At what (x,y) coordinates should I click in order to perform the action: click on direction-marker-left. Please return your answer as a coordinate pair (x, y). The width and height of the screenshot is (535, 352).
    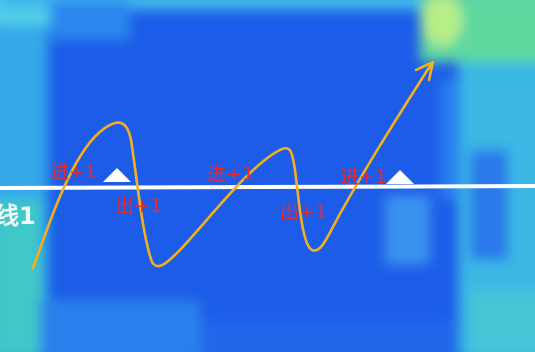
    Looking at the image, I should click on (117, 175).